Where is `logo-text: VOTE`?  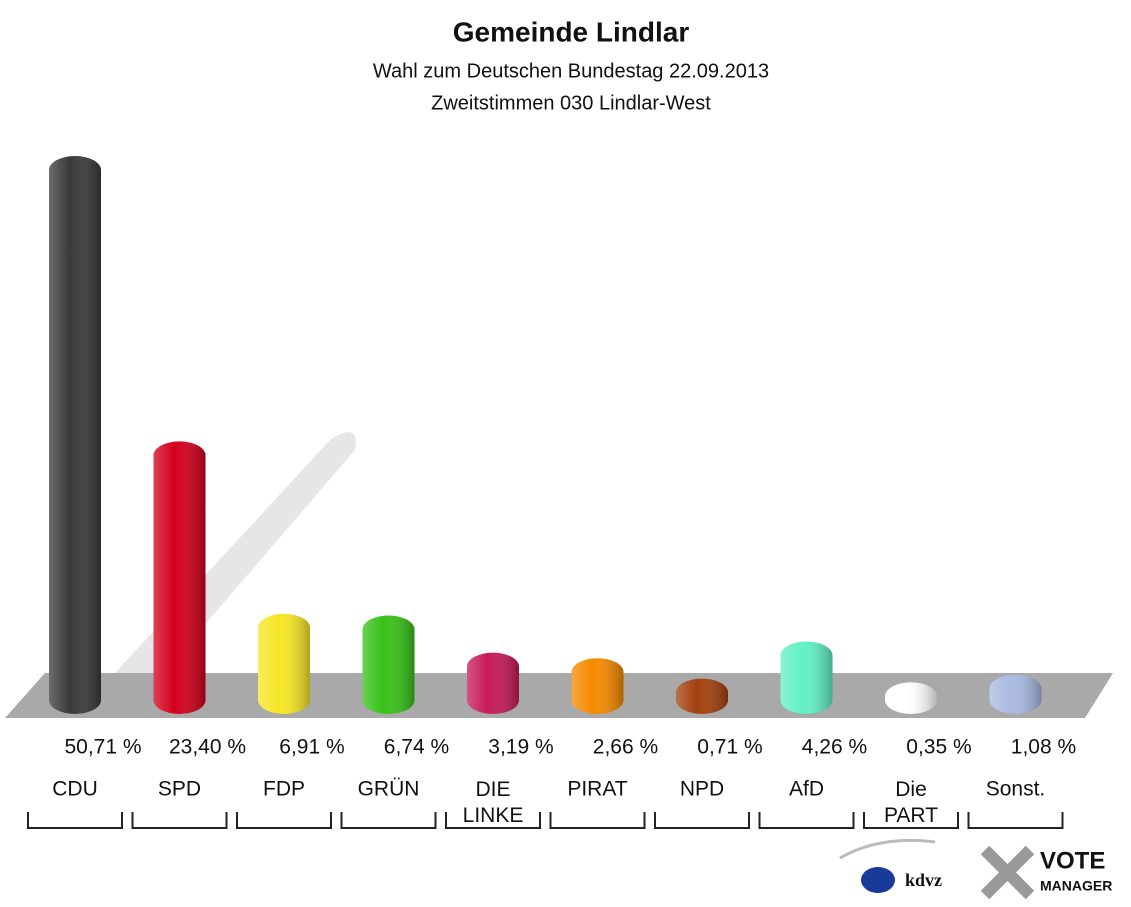 logo-text: VOTE is located at coordinates (1072, 860).